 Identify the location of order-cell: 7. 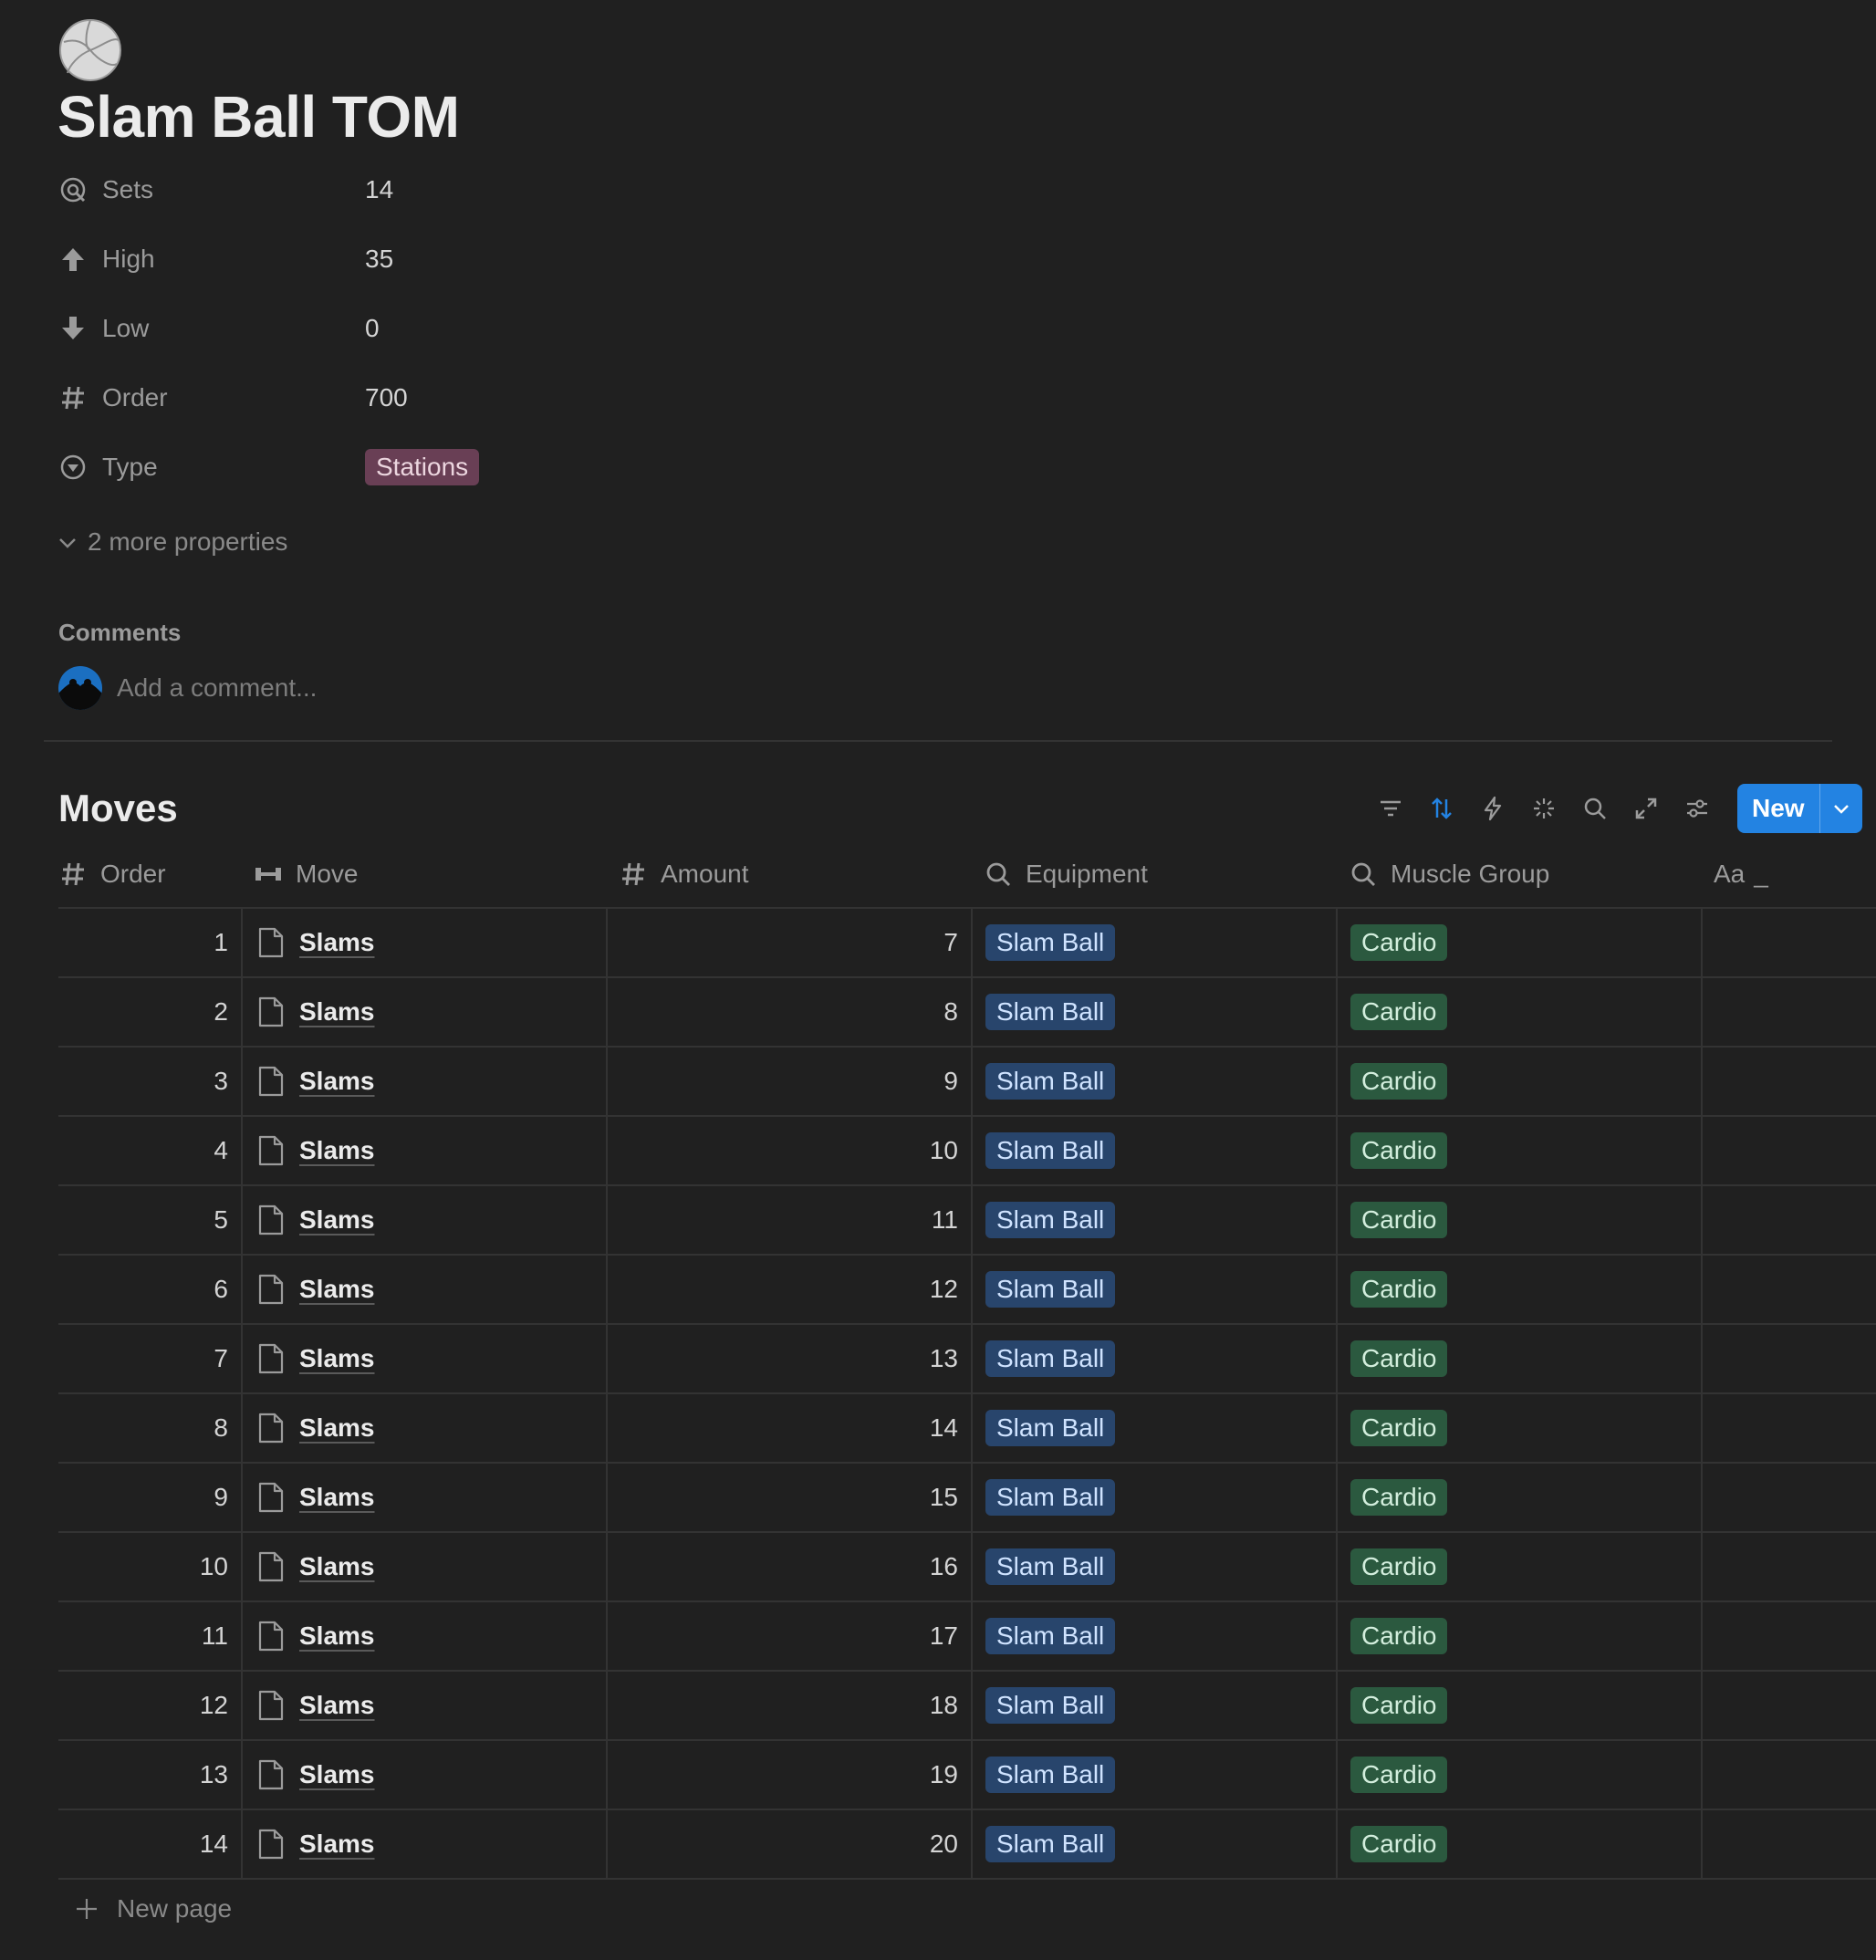
(143, 1358).